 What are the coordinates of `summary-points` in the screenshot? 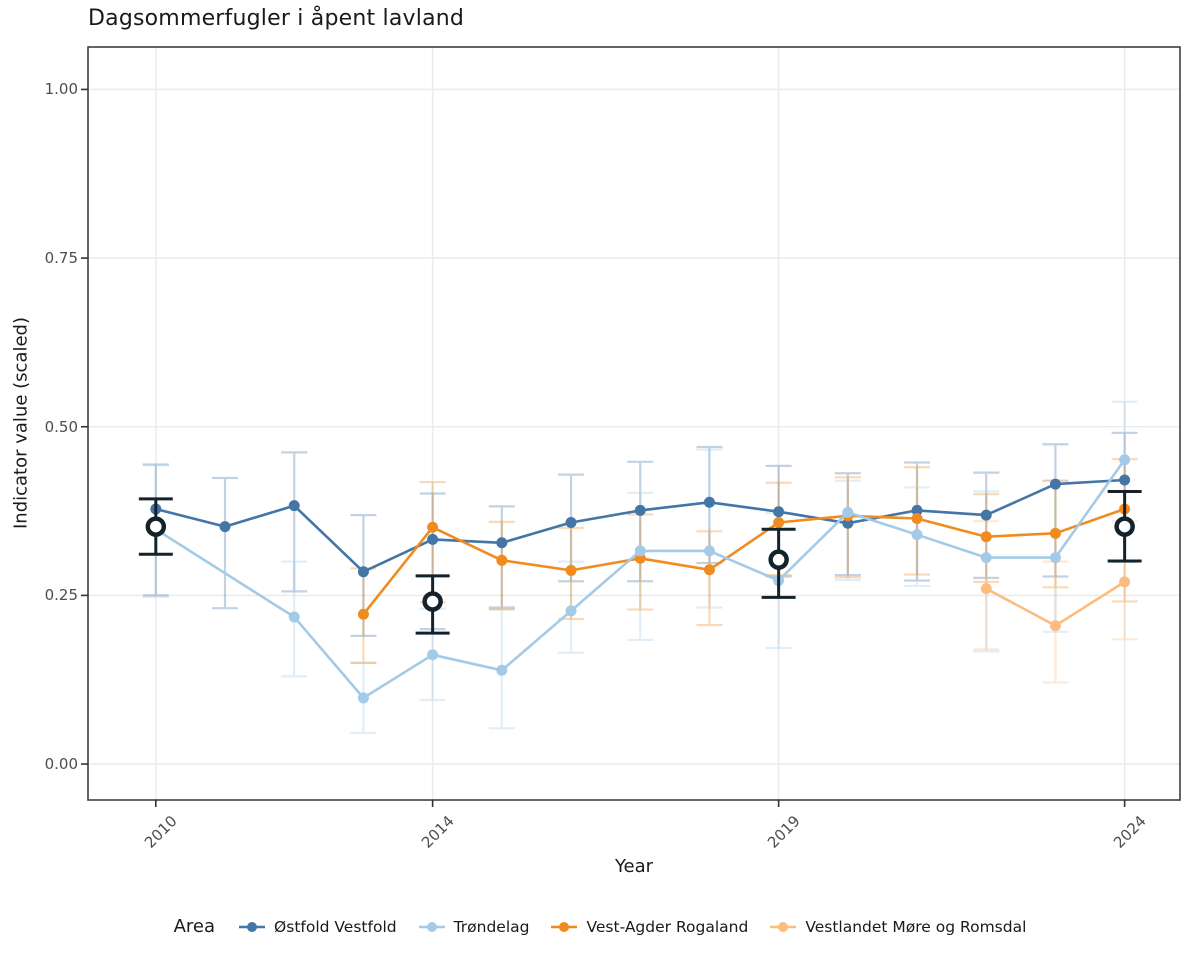 It's located at (640, 562).